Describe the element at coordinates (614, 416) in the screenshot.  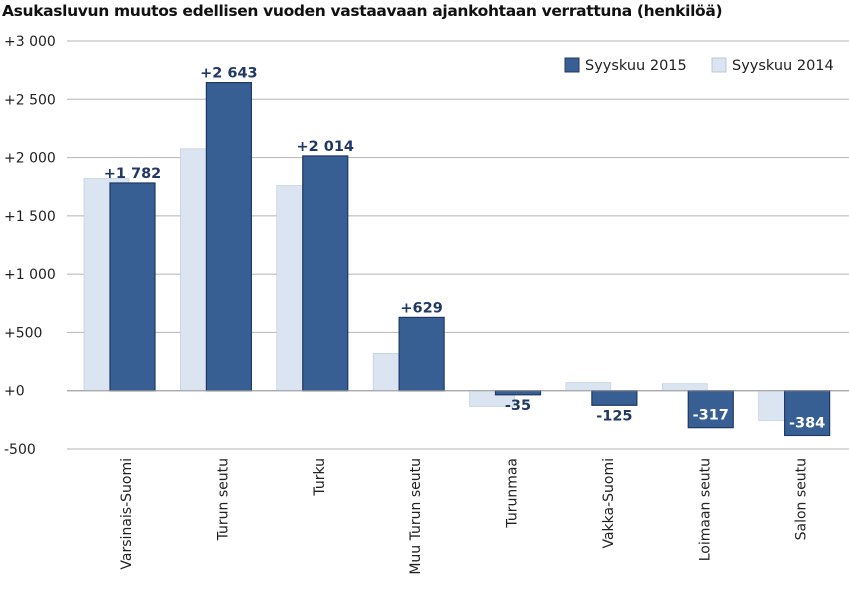
I see `data-label: -125` at that location.